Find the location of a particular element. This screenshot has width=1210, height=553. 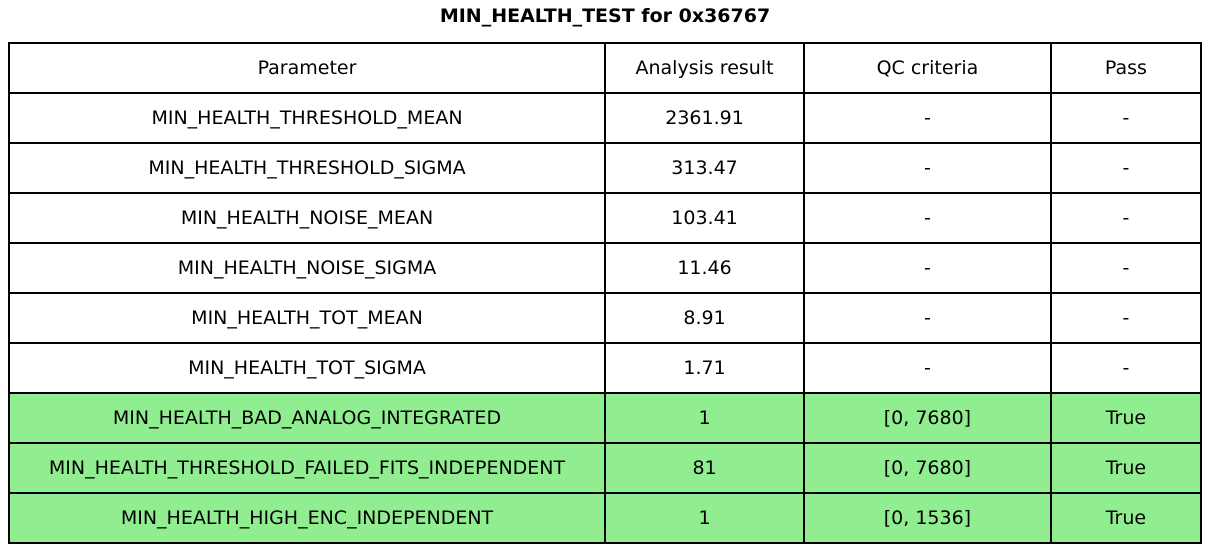

column-header-parameter: Parameter is located at coordinates (307, 68).